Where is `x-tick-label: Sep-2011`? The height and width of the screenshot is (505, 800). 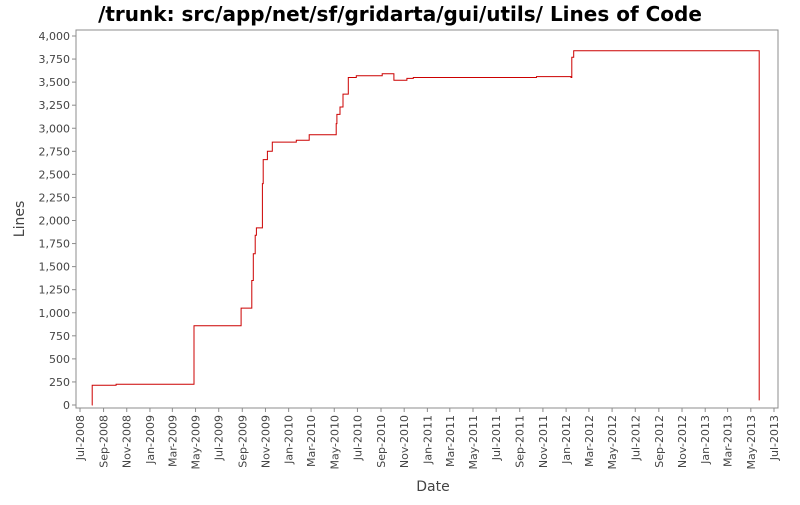 x-tick-label: Sep-2011 is located at coordinates (520, 441).